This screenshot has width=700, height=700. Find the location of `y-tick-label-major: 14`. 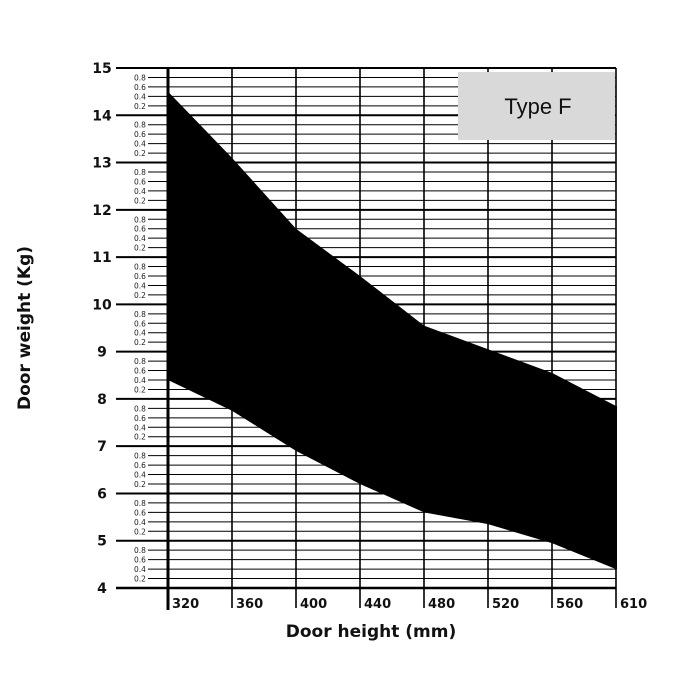

y-tick-label-major: 14 is located at coordinates (102, 116).